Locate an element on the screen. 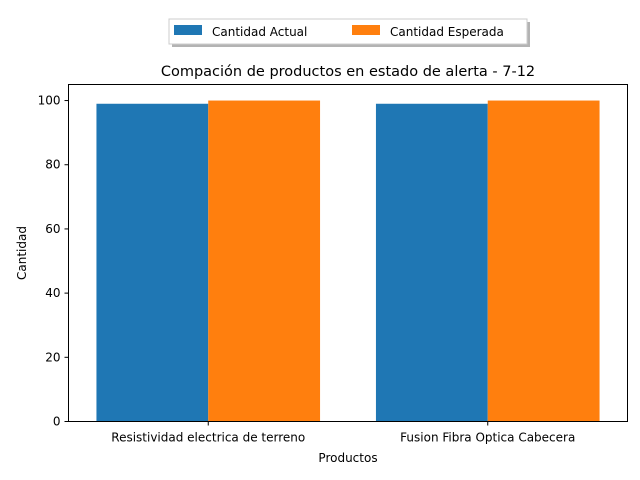  legend: Cantidad Actual Cantidad Esperada is located at coordinates (349, 32).